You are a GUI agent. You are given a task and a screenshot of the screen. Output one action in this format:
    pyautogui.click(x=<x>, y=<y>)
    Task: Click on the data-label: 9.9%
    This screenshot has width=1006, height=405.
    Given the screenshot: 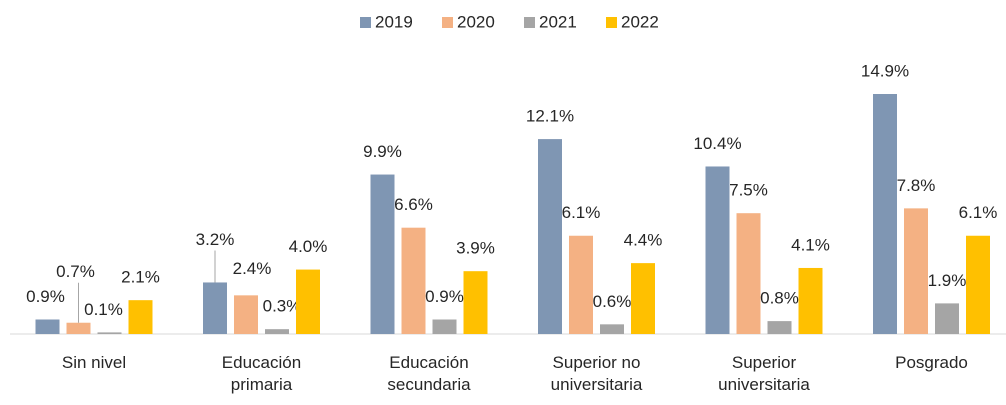 What is the action you would take?
    pyautogui.click(x=382, y=151)
    